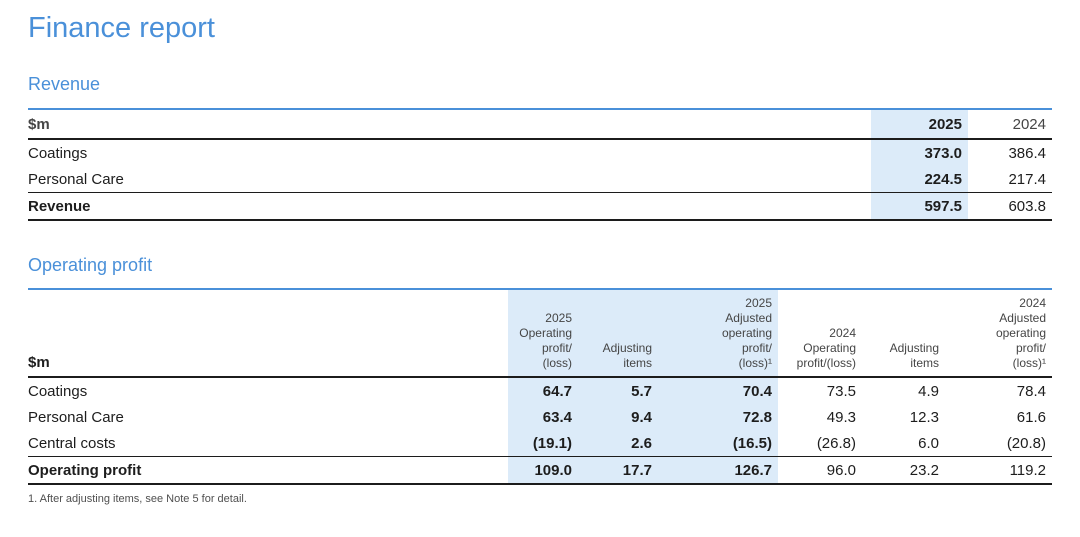 The width and height of the screenshot is (1080, 537). What do you see at coordinates (1026, 444) in the screenshot?
I see `cell-value: (20.8)` at bounding box center [1026, 444].